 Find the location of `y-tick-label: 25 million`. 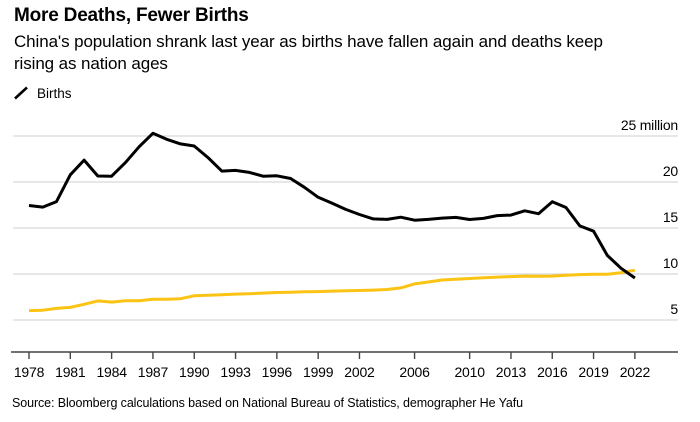

y-tick-label: 25 million is located at coordinates (649, 125).